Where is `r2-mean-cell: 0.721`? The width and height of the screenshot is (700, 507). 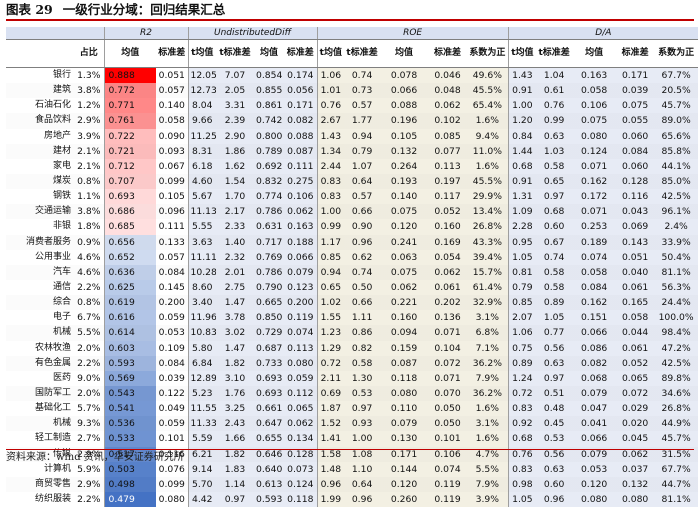 r2-mean-cell: 0.721 is located at coordinates (130, 151).